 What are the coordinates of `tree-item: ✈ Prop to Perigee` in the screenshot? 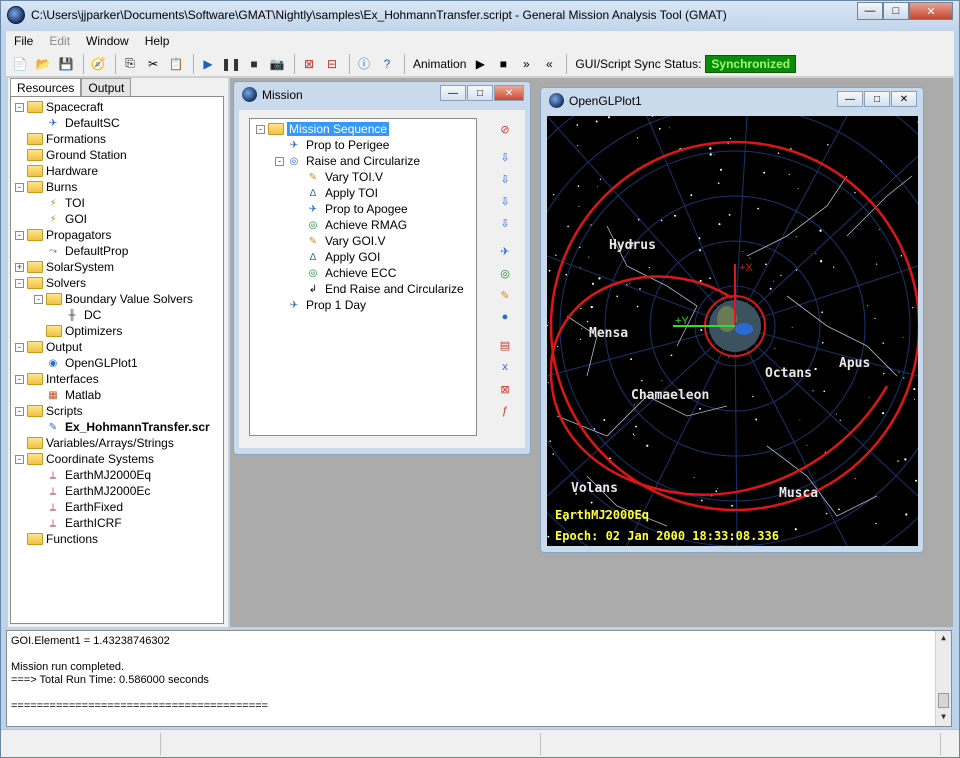 It's located at (332, 145).